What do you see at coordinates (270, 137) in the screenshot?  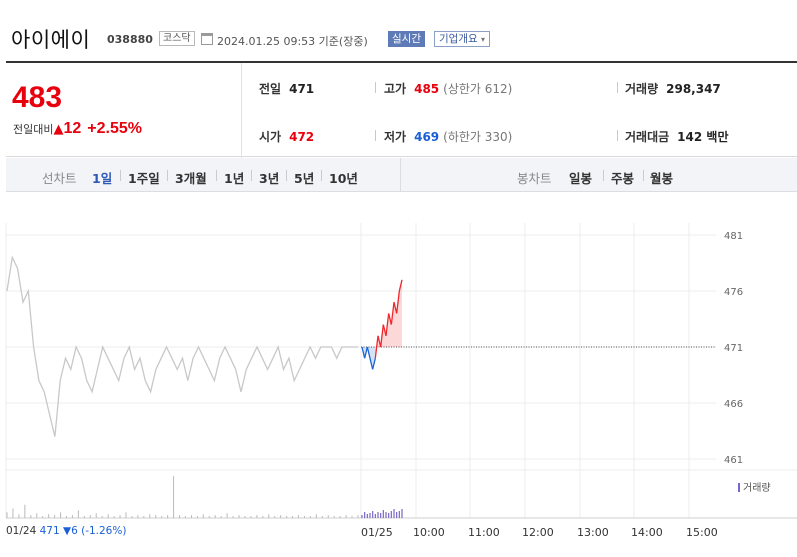 I see `stat-label: 시가` at bounding box center [270, 137].